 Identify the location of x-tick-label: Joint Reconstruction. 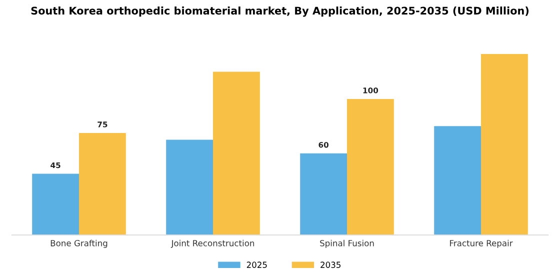
(212, 244).